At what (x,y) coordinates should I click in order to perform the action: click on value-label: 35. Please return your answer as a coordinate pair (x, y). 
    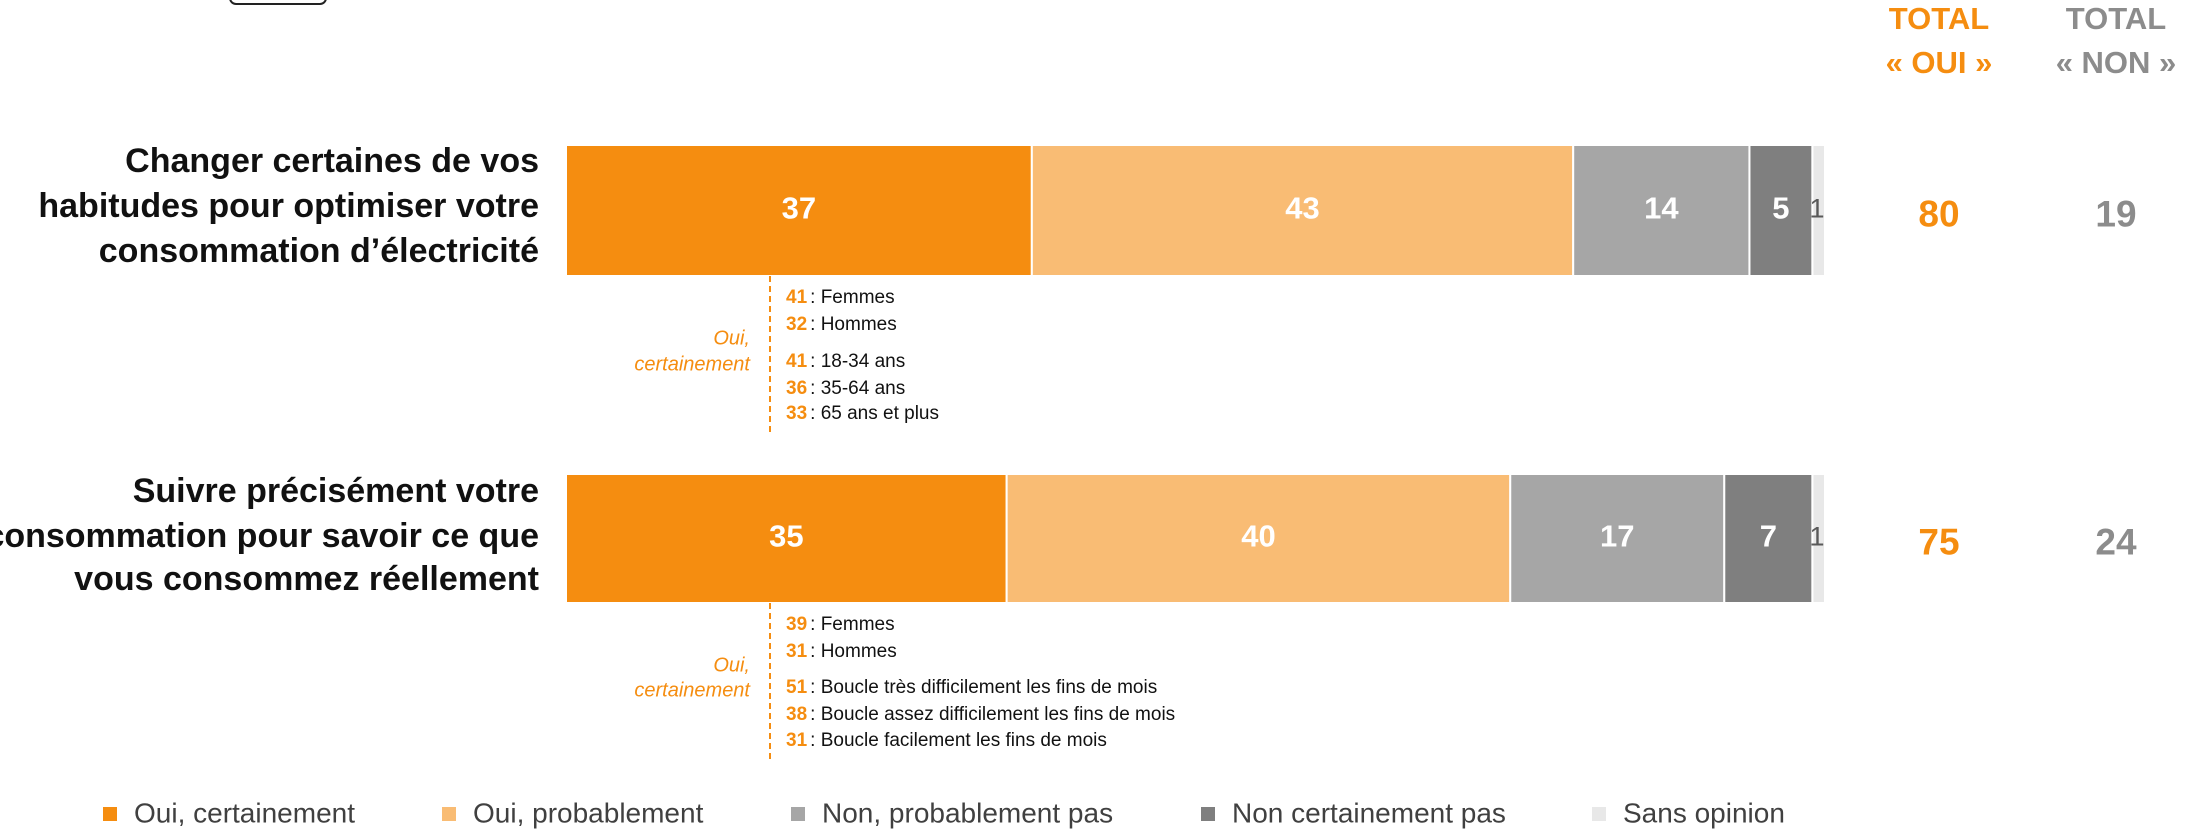
    Looking at the image, I should click on (786, 536).